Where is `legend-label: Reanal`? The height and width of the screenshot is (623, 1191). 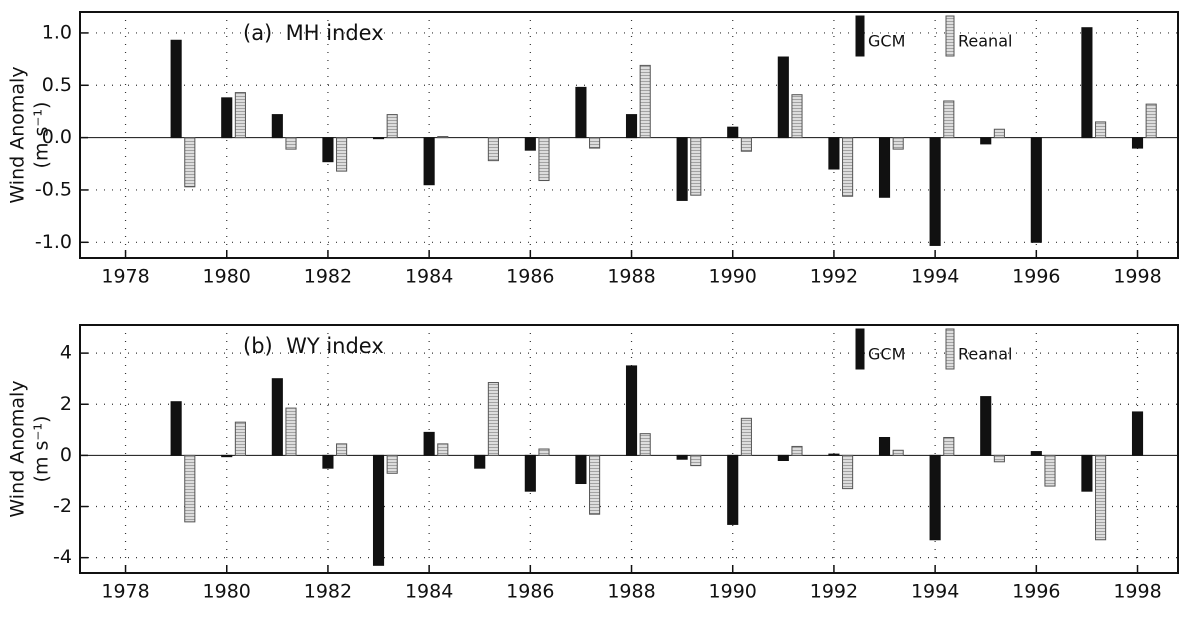
legend-label: Reanal is located at coordinates (985, 354).